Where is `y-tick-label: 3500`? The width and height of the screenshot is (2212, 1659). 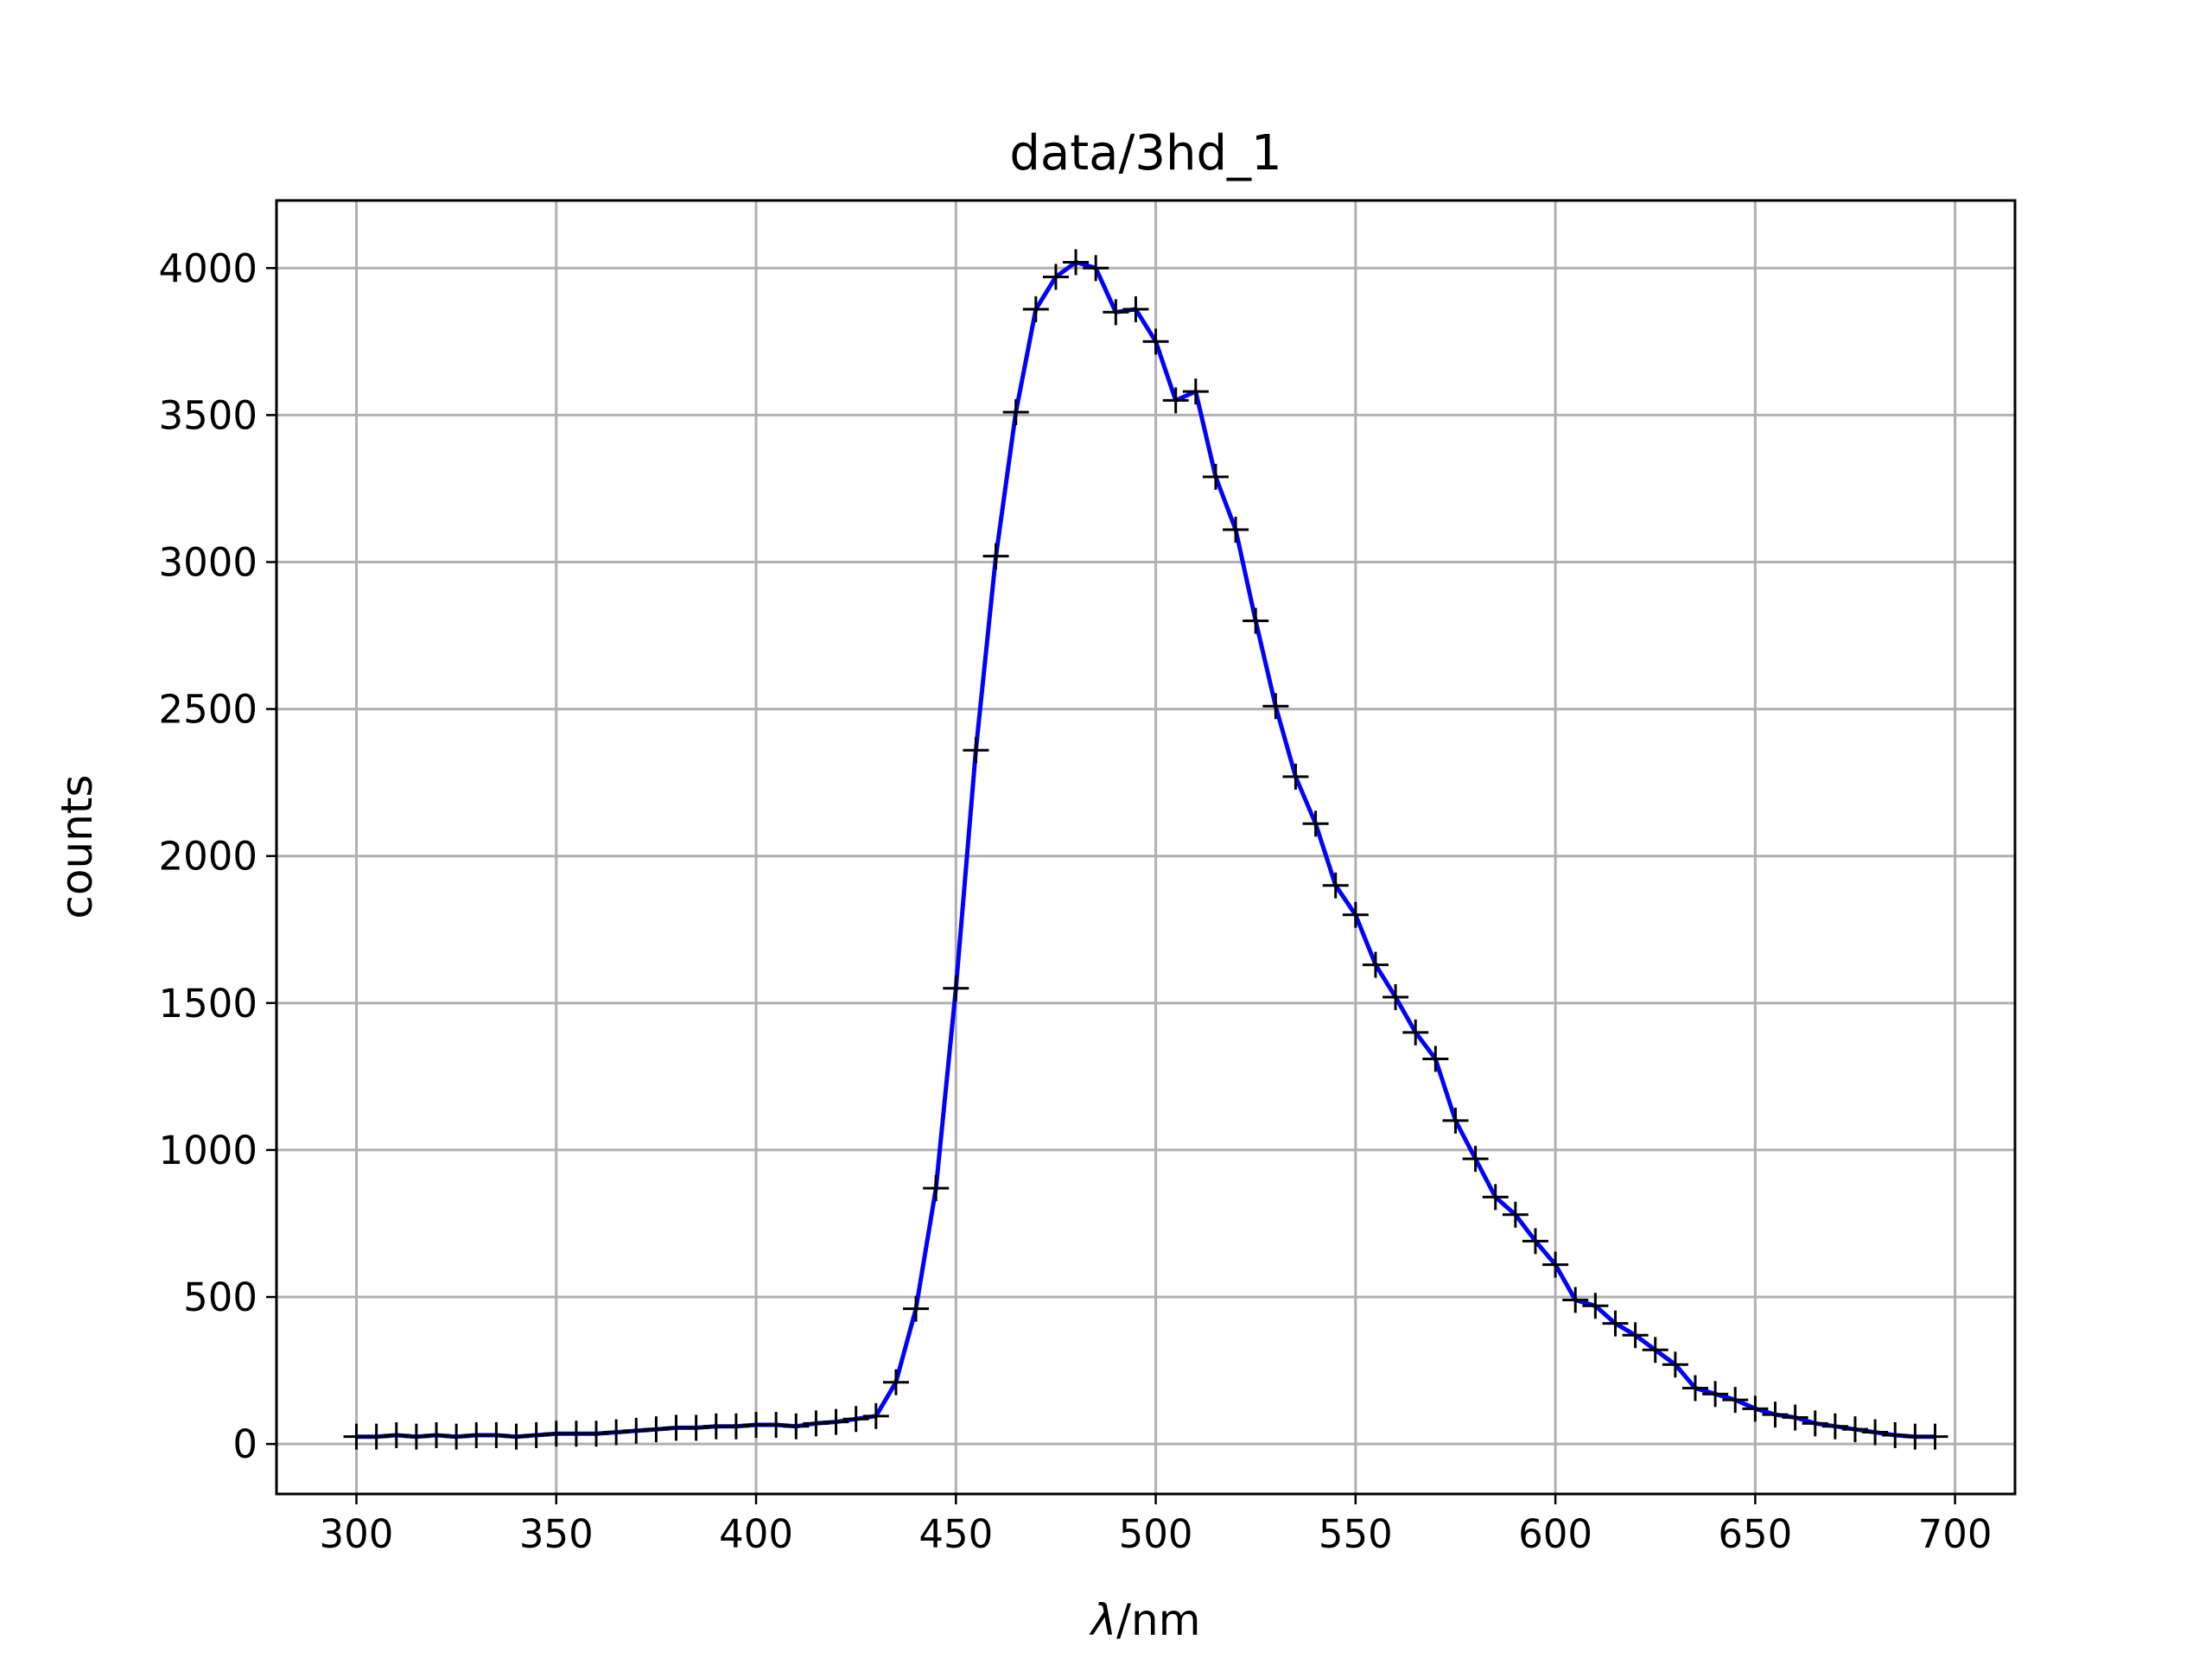 y-tick-label: 3500 is located at coordinates (207, 415).